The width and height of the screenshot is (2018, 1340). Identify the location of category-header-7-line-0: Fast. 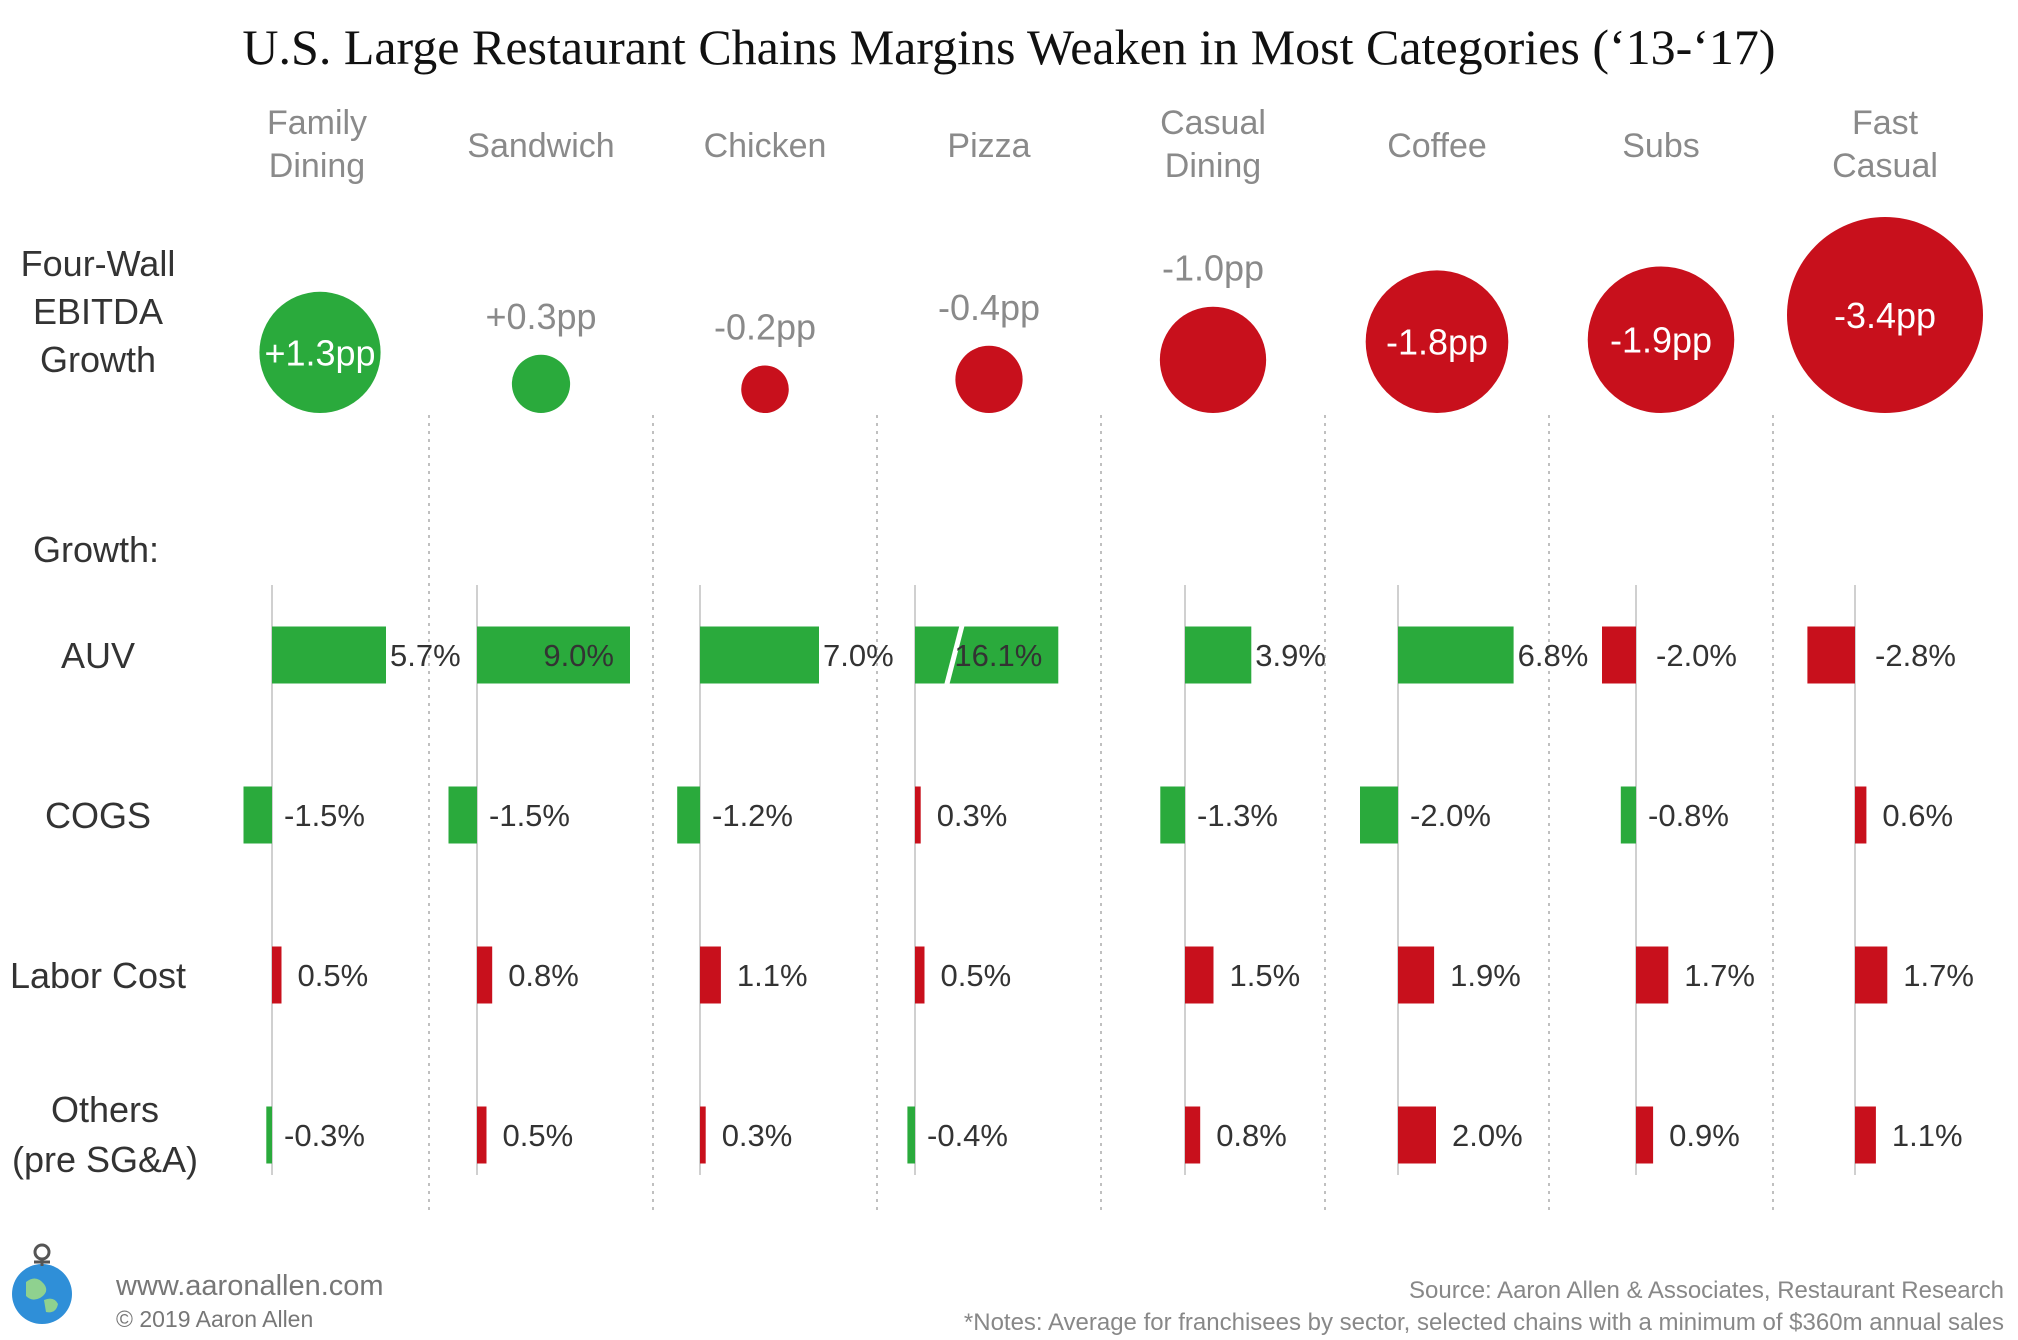
(1885, 123).